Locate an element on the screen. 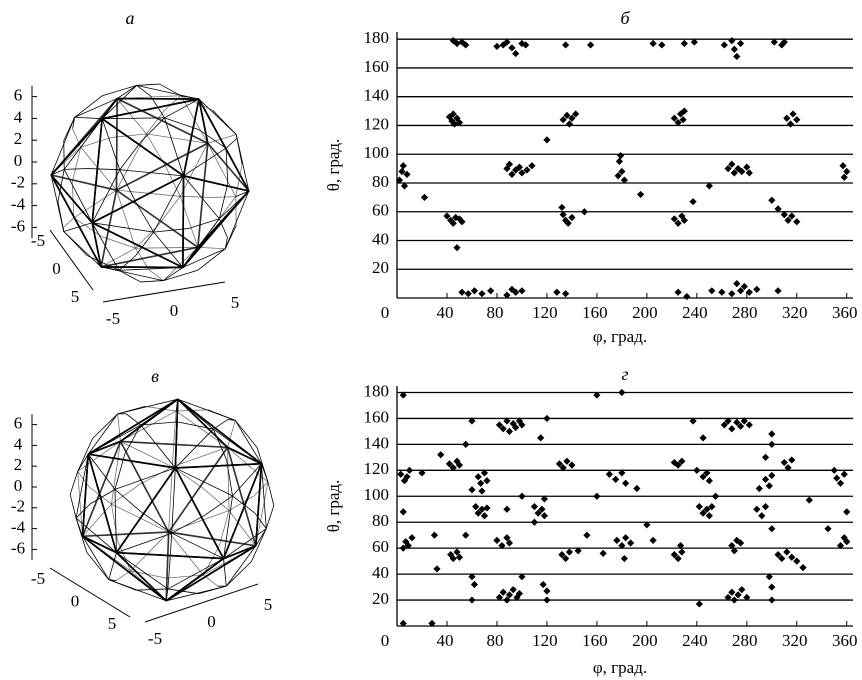 This screenshot has height=680, width=862. x-tick-label: 120 is located at coordinates (545, 312).